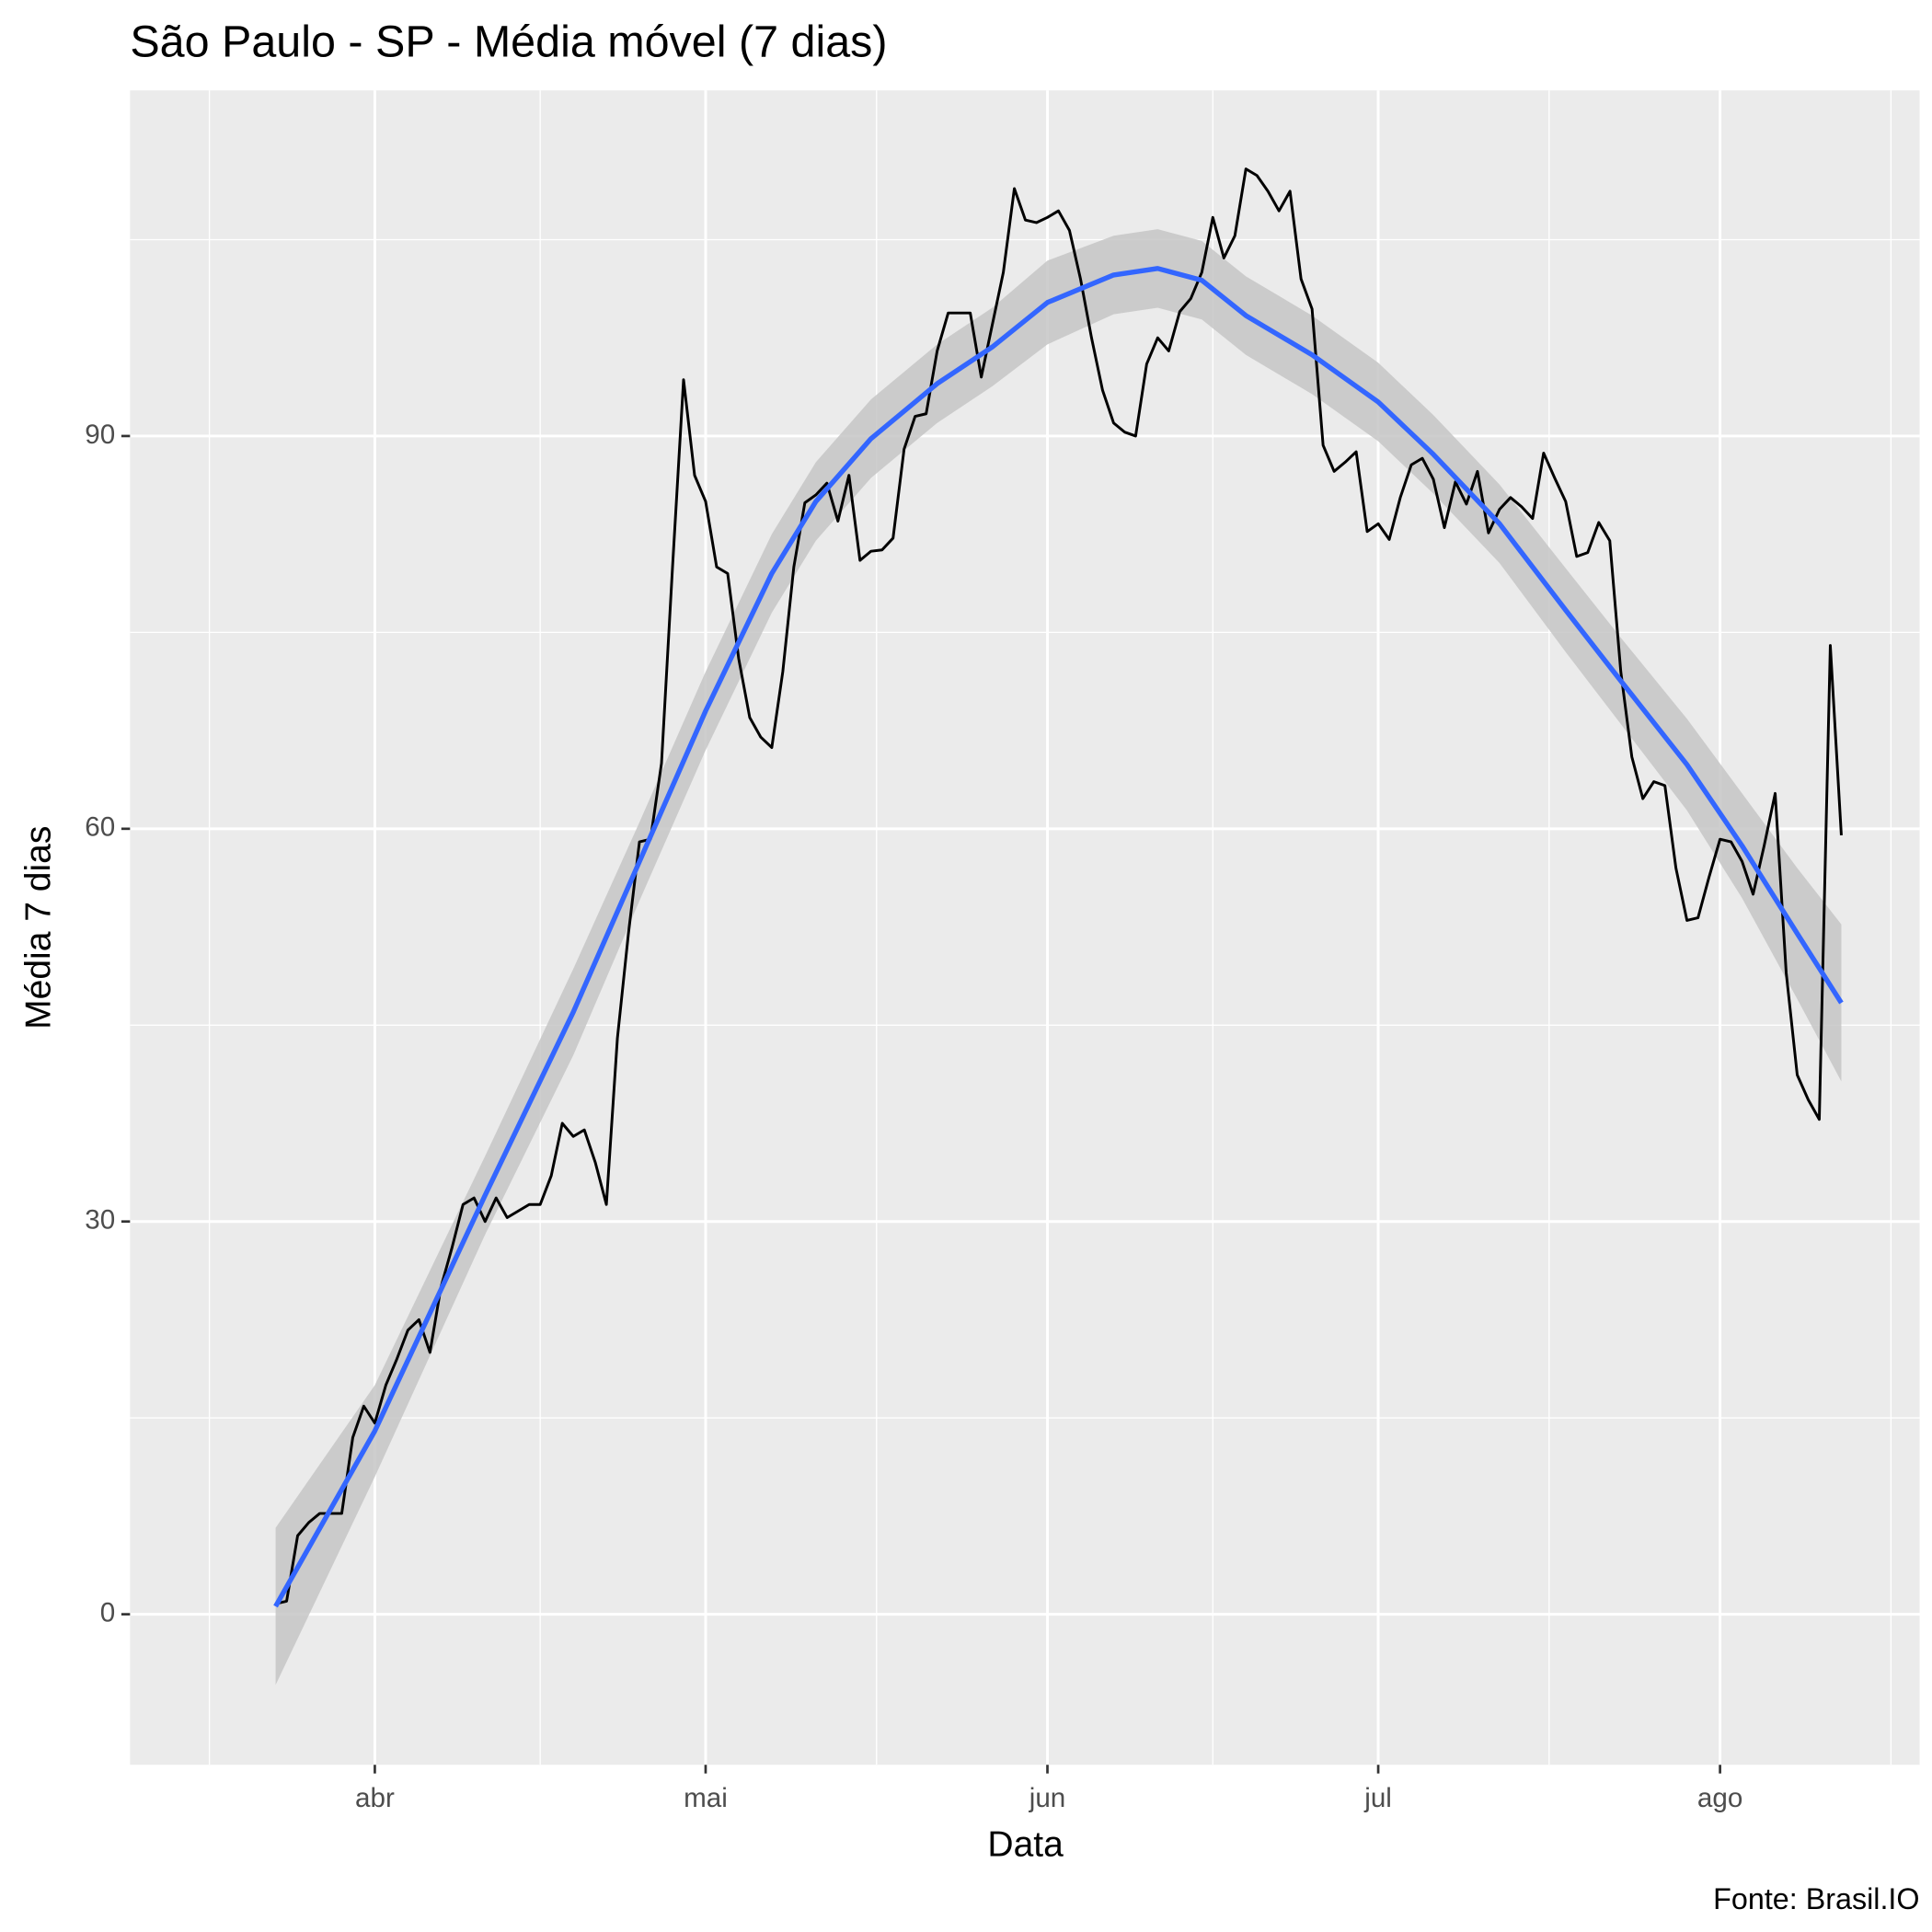 This screenshot has height=1932, width=1932. What do you see at coordinates (508, 41) in the screenshot?
I see `chart-title: São Paulo - SP - Média móvel (7 dias)` at bounding box center [508, 41].